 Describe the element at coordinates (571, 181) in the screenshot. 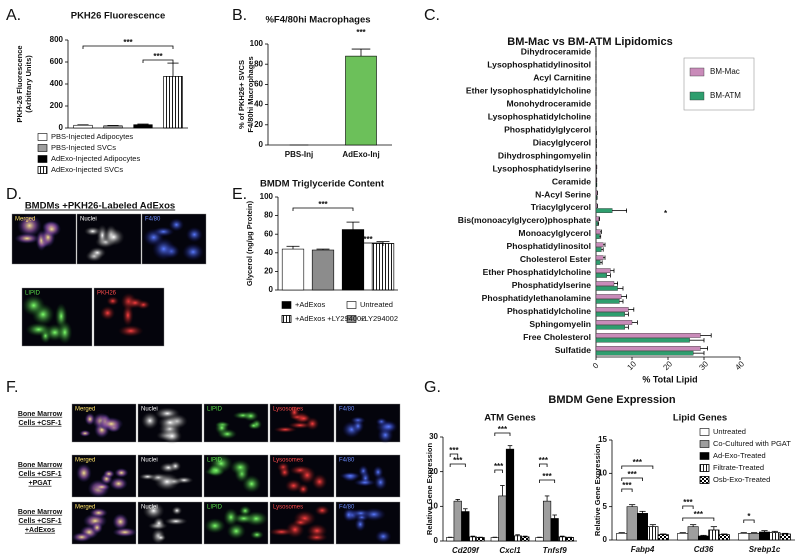

I see `y-tick-label: Ceramide` at that location.